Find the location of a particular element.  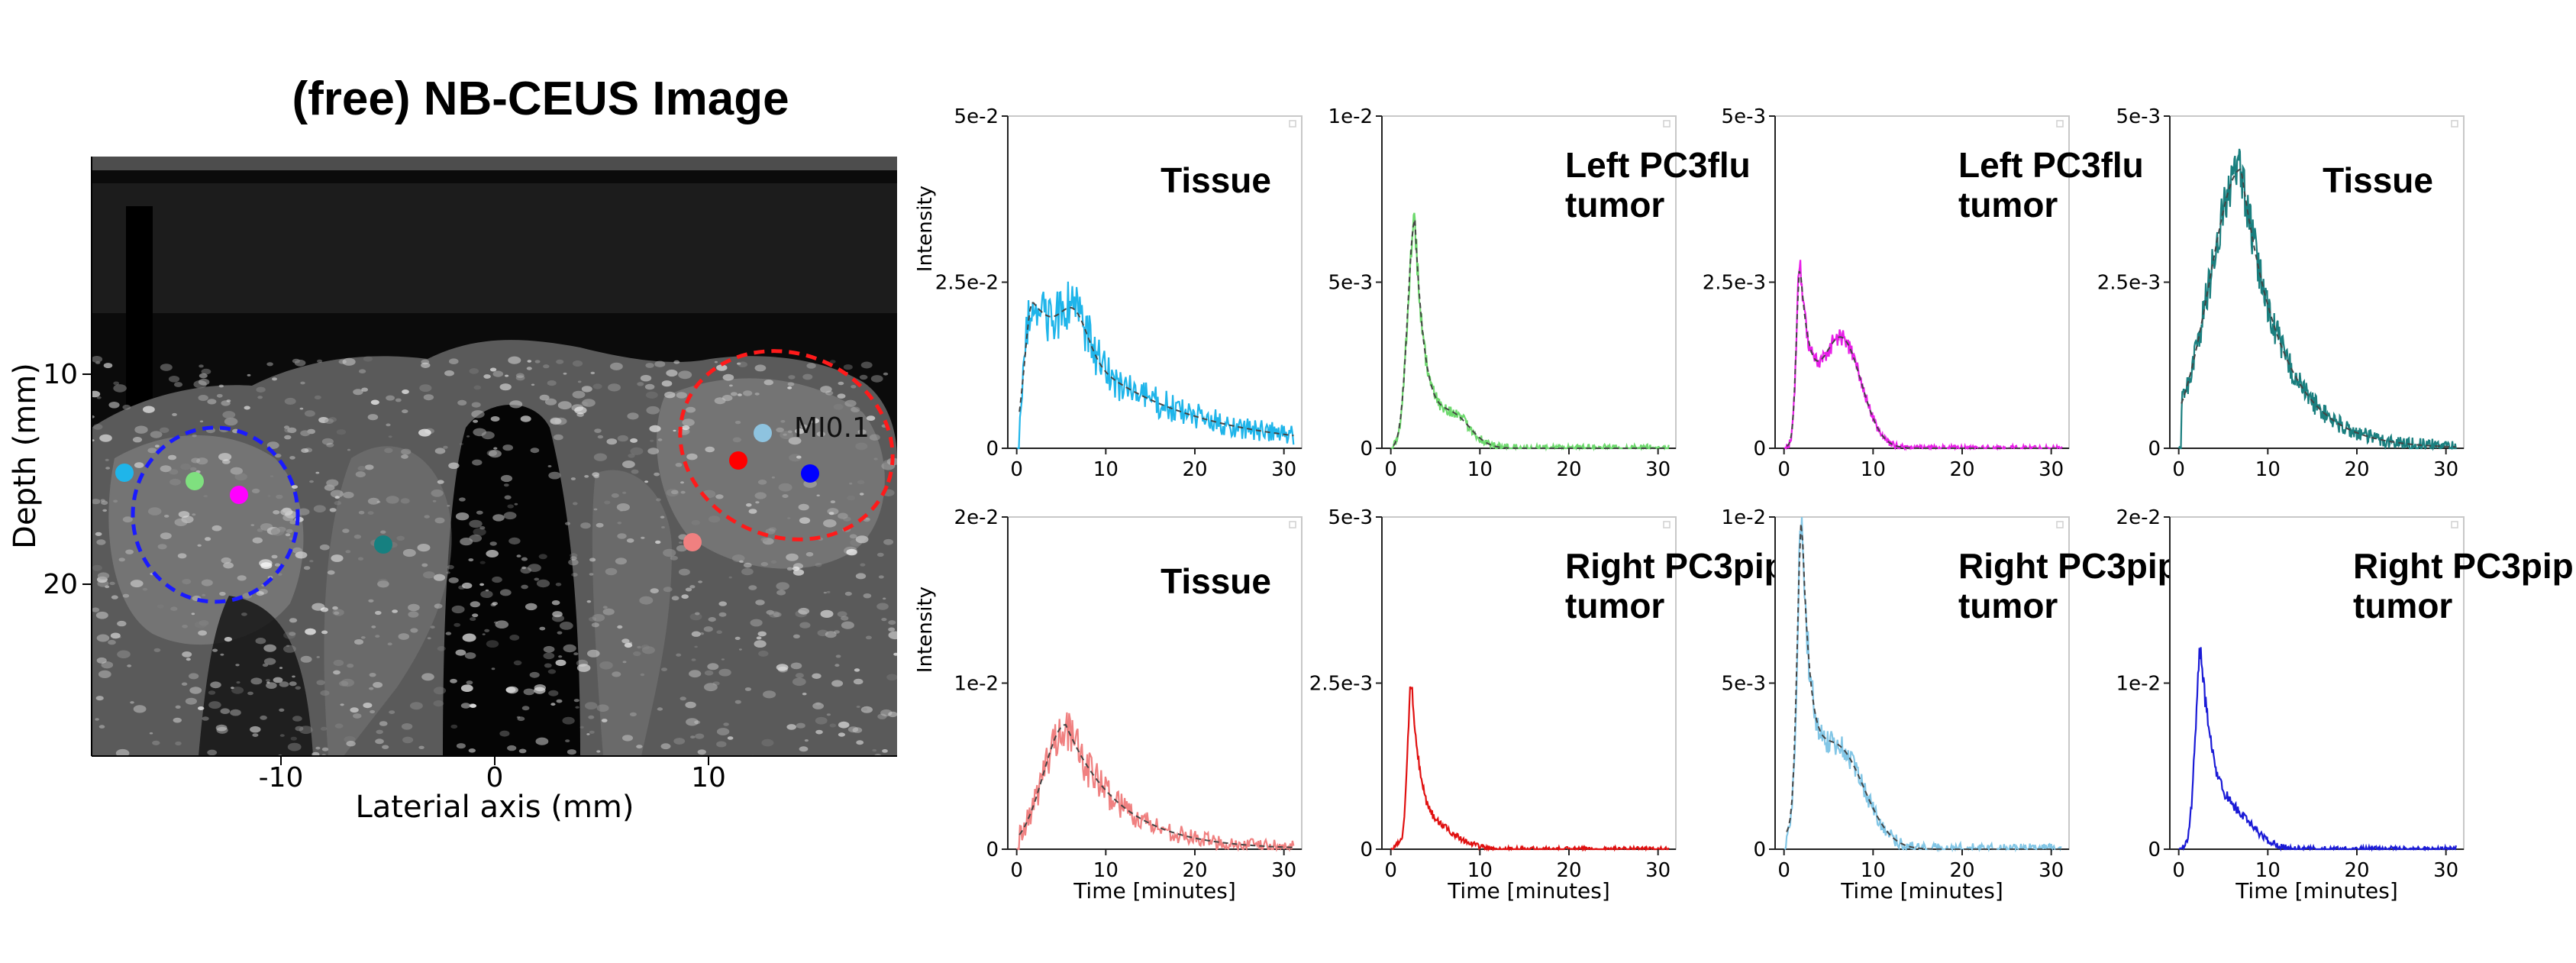

image-y-tick: 20 is located at coordinates (67, 584).